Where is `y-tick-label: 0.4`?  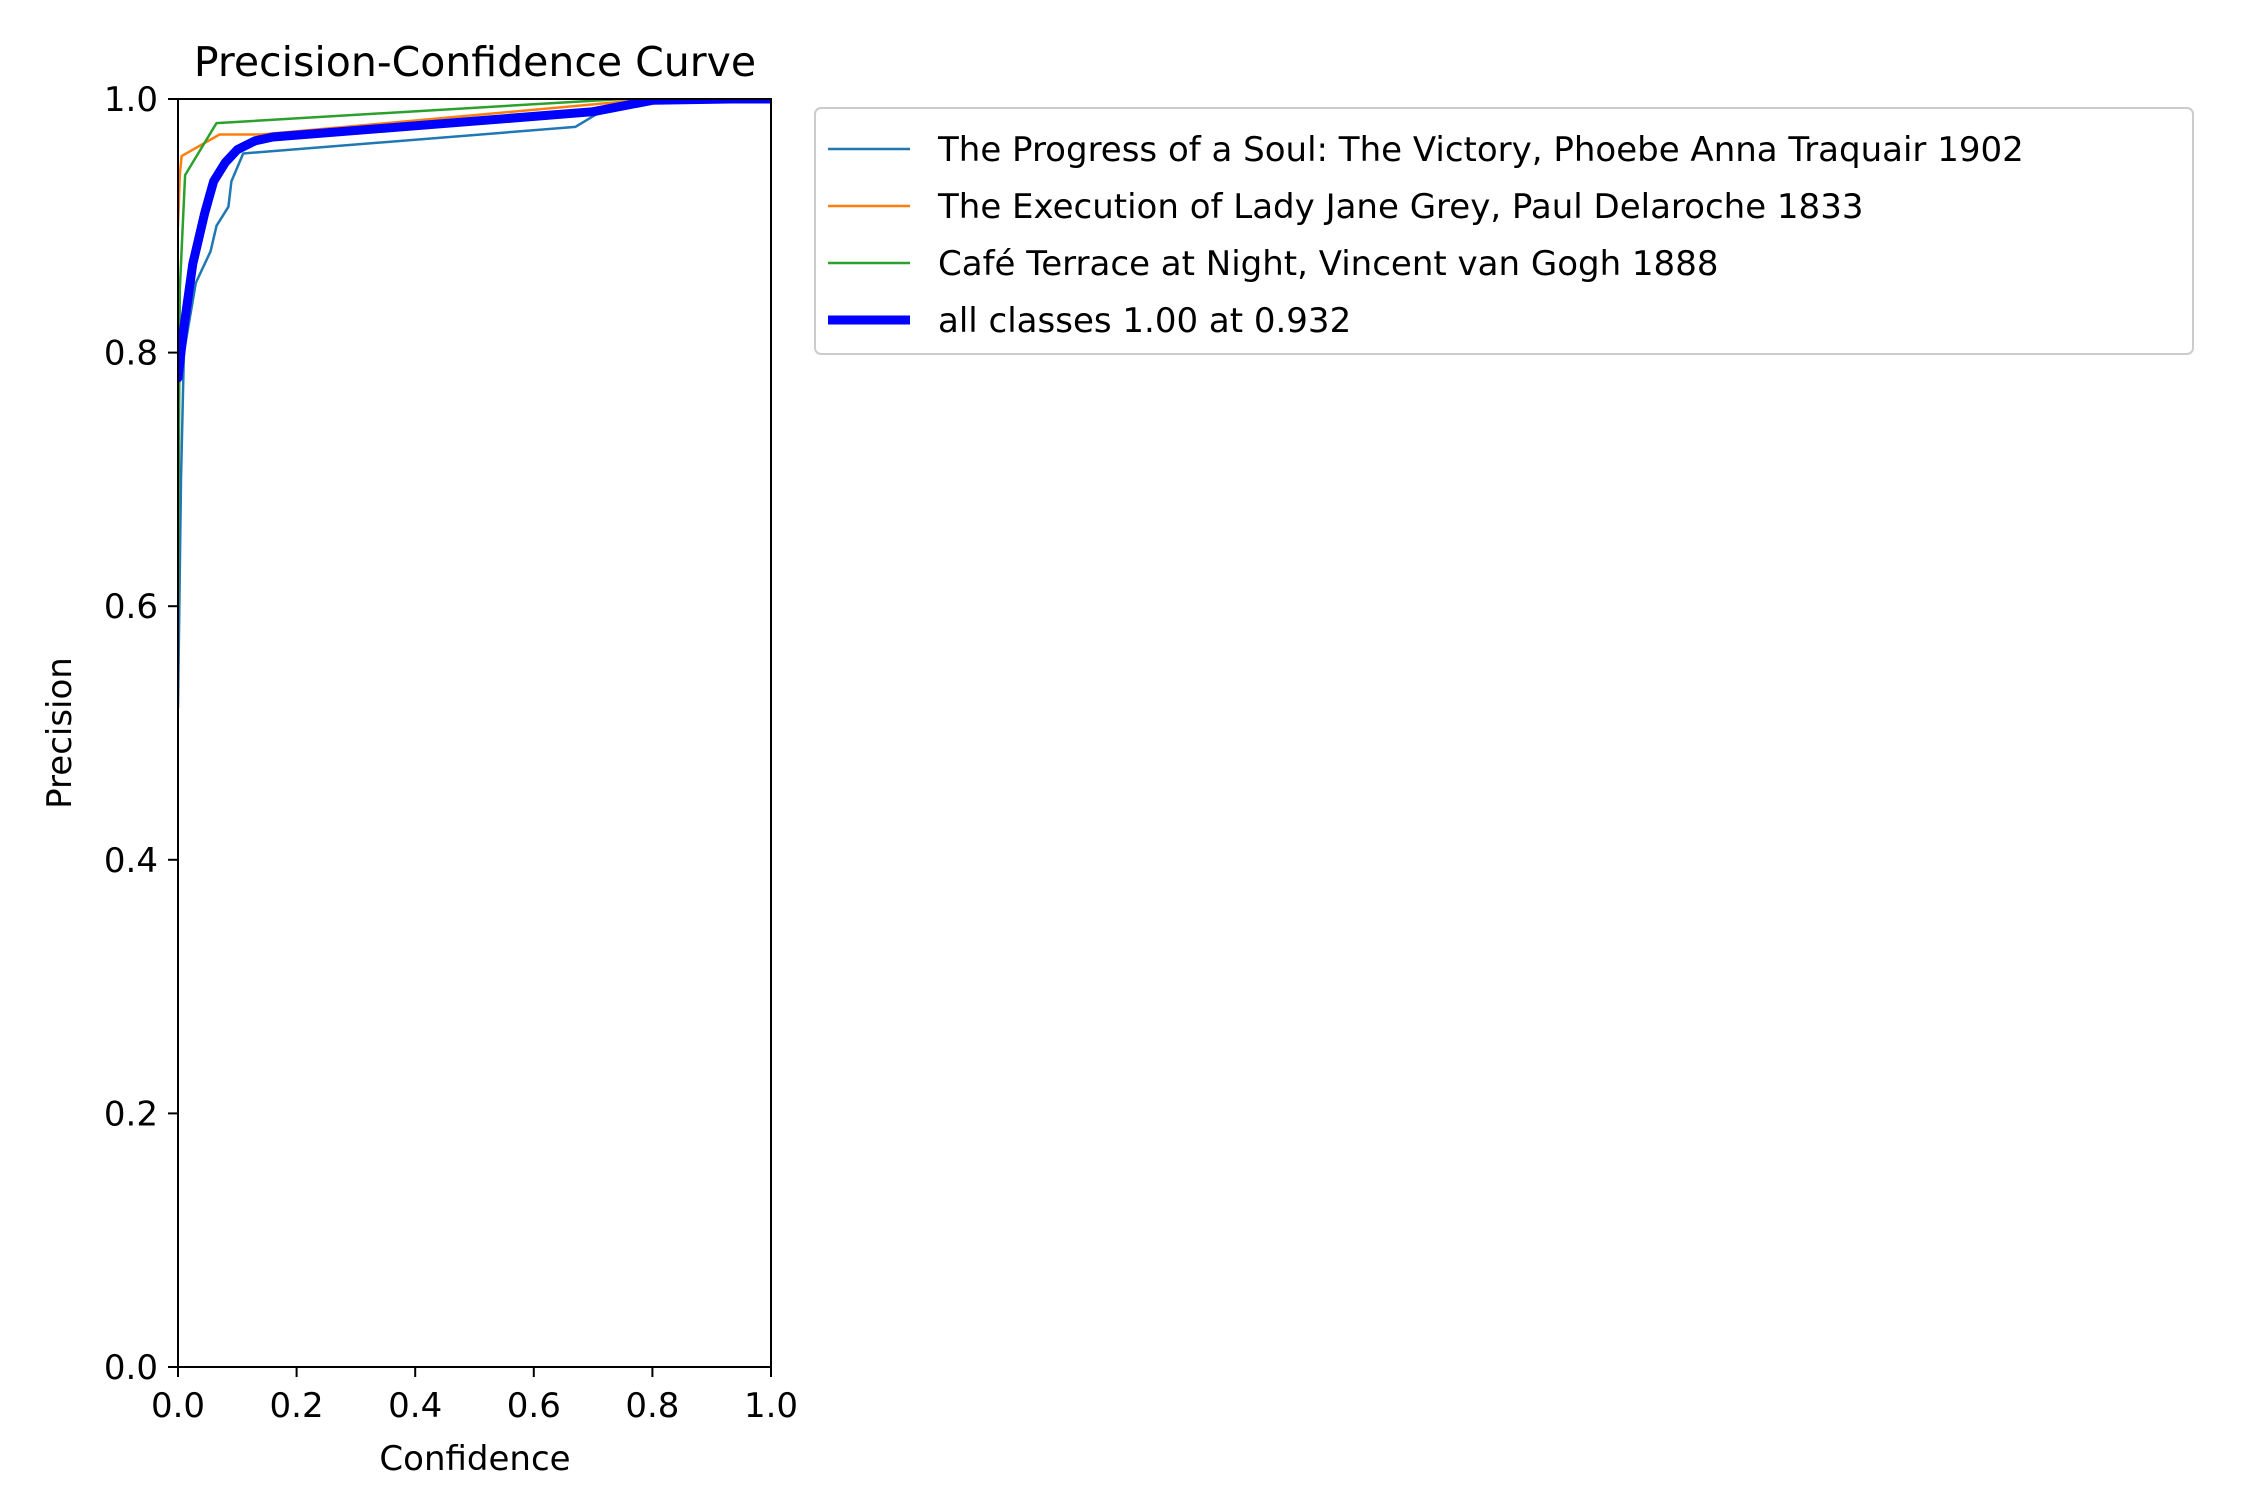
y-tick-label: 0.4 is located at coordinates (131, 861).